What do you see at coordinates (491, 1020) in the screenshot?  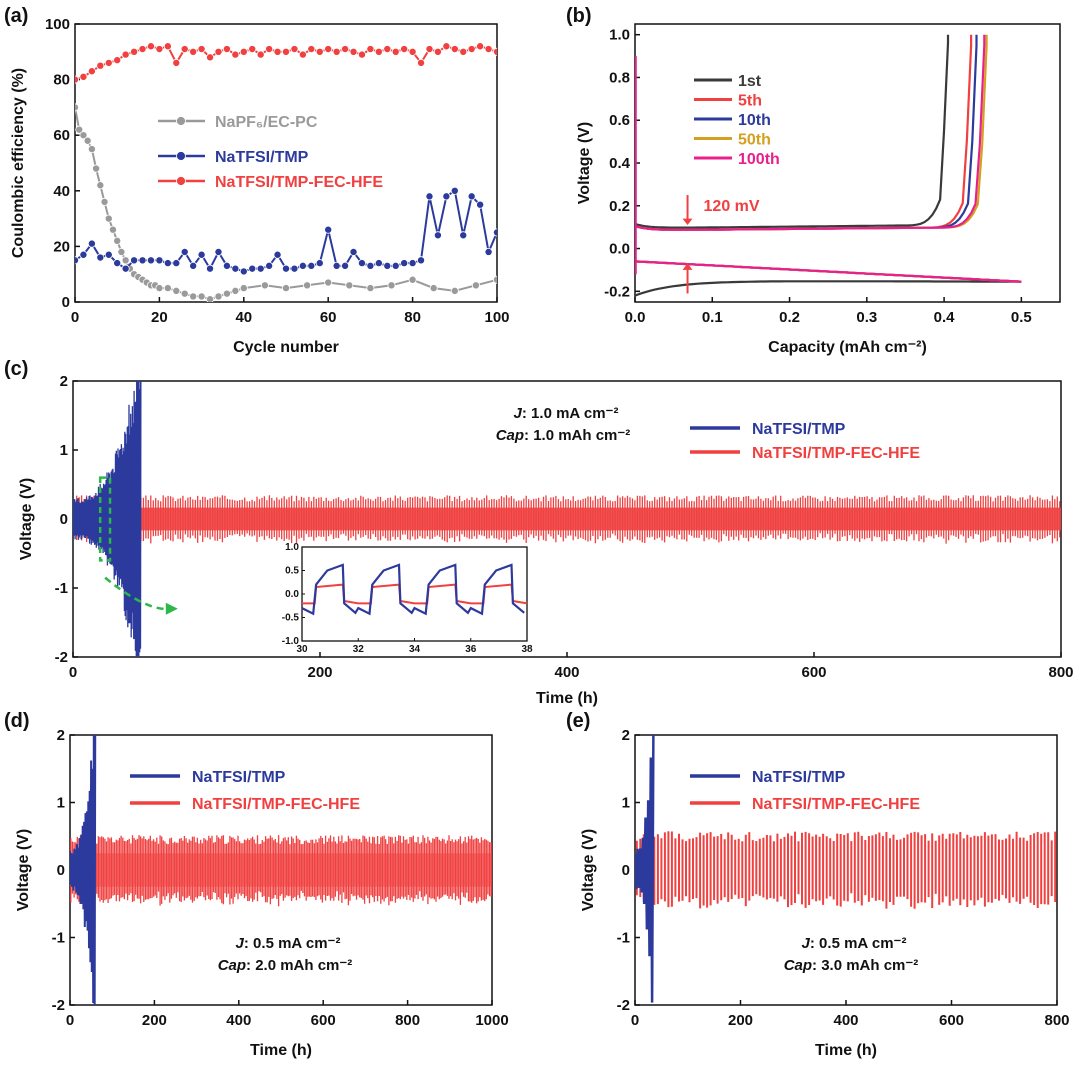 I see `x-tick-label: 1000` at bounding box center [491, 1020].